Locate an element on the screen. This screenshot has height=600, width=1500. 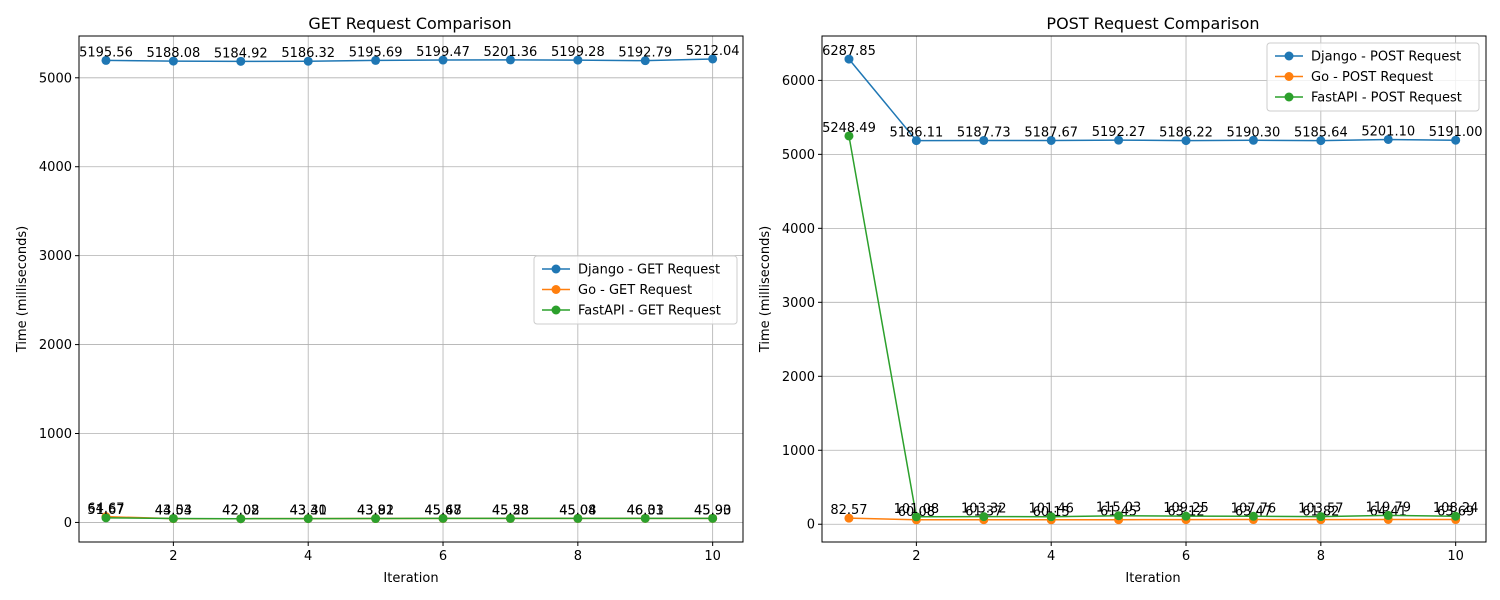
data-label: 103.32 is located at coordinates (984, 509).